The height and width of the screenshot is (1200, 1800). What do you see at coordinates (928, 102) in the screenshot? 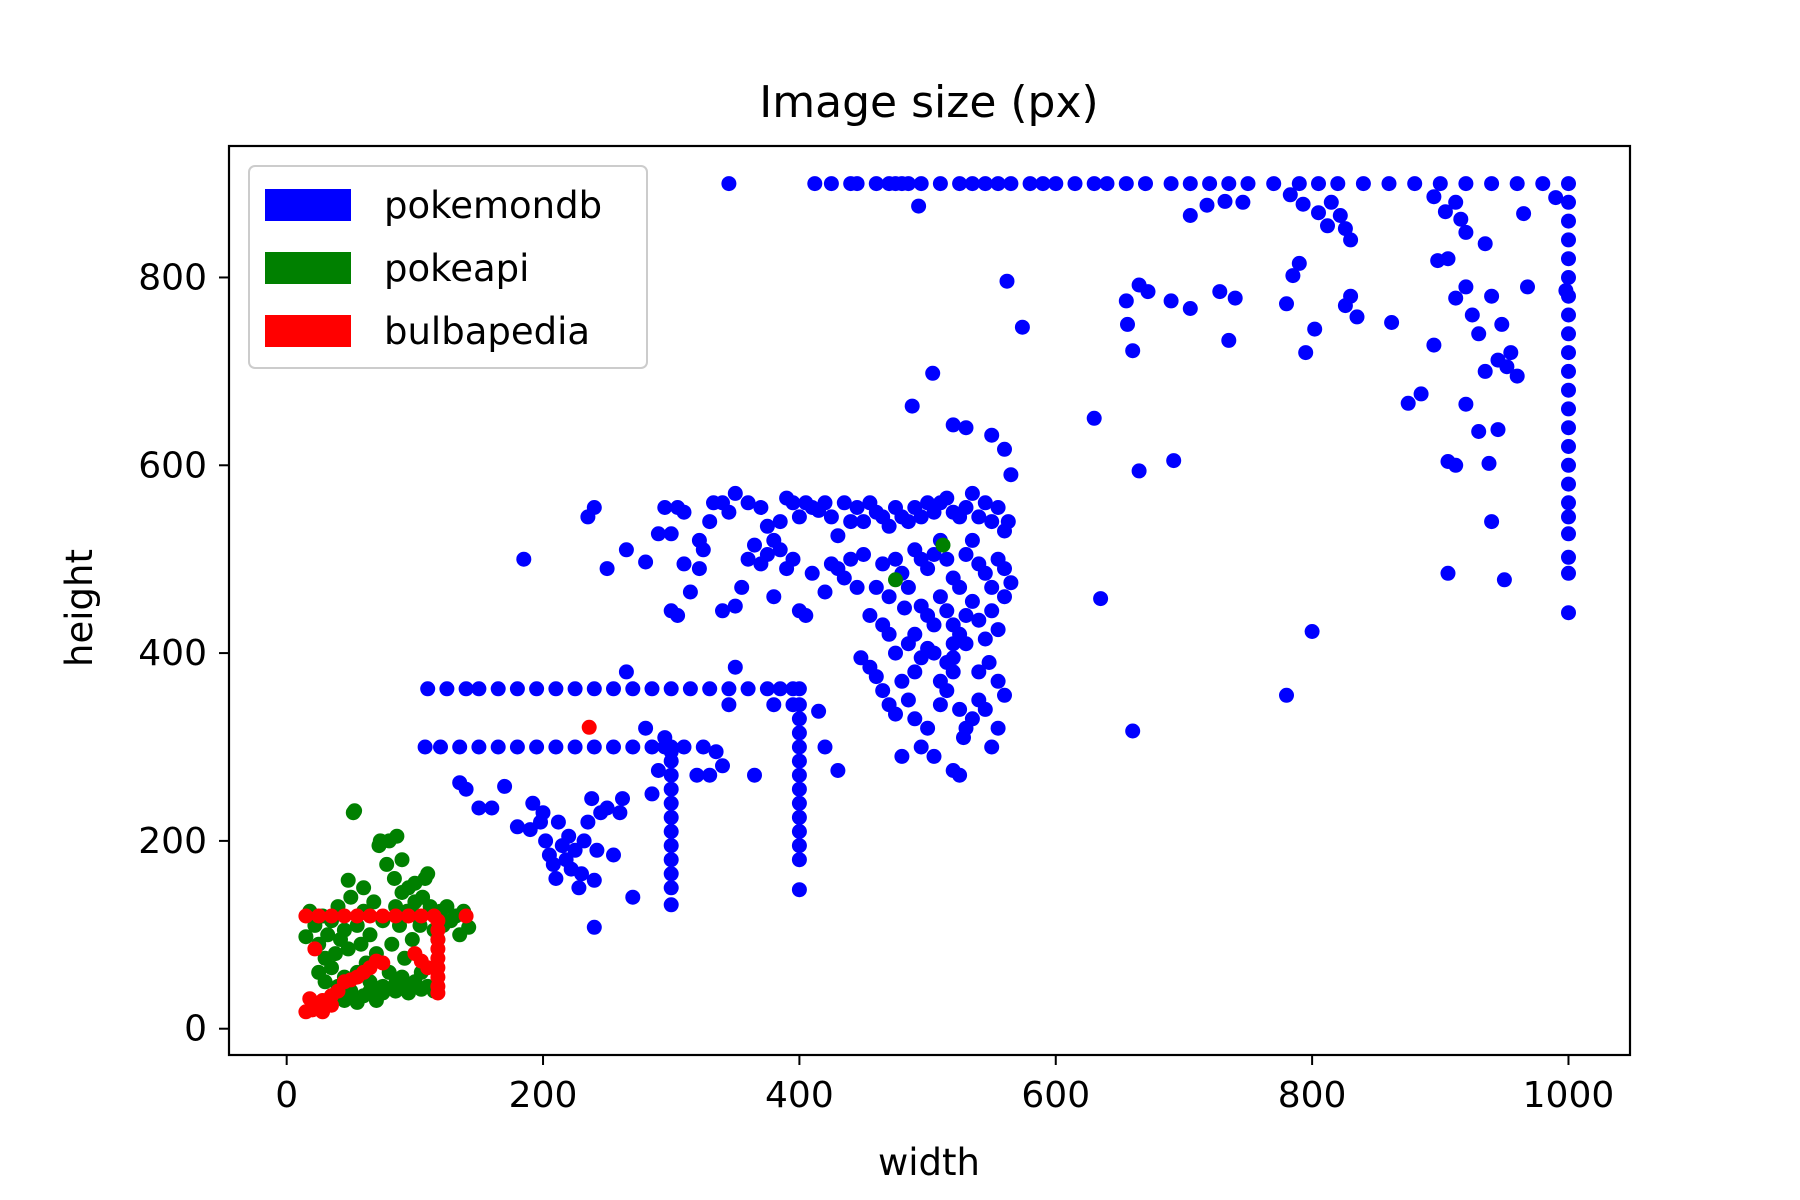
I see `chart-title: Image size (px)` at bounding box center [928, 102].